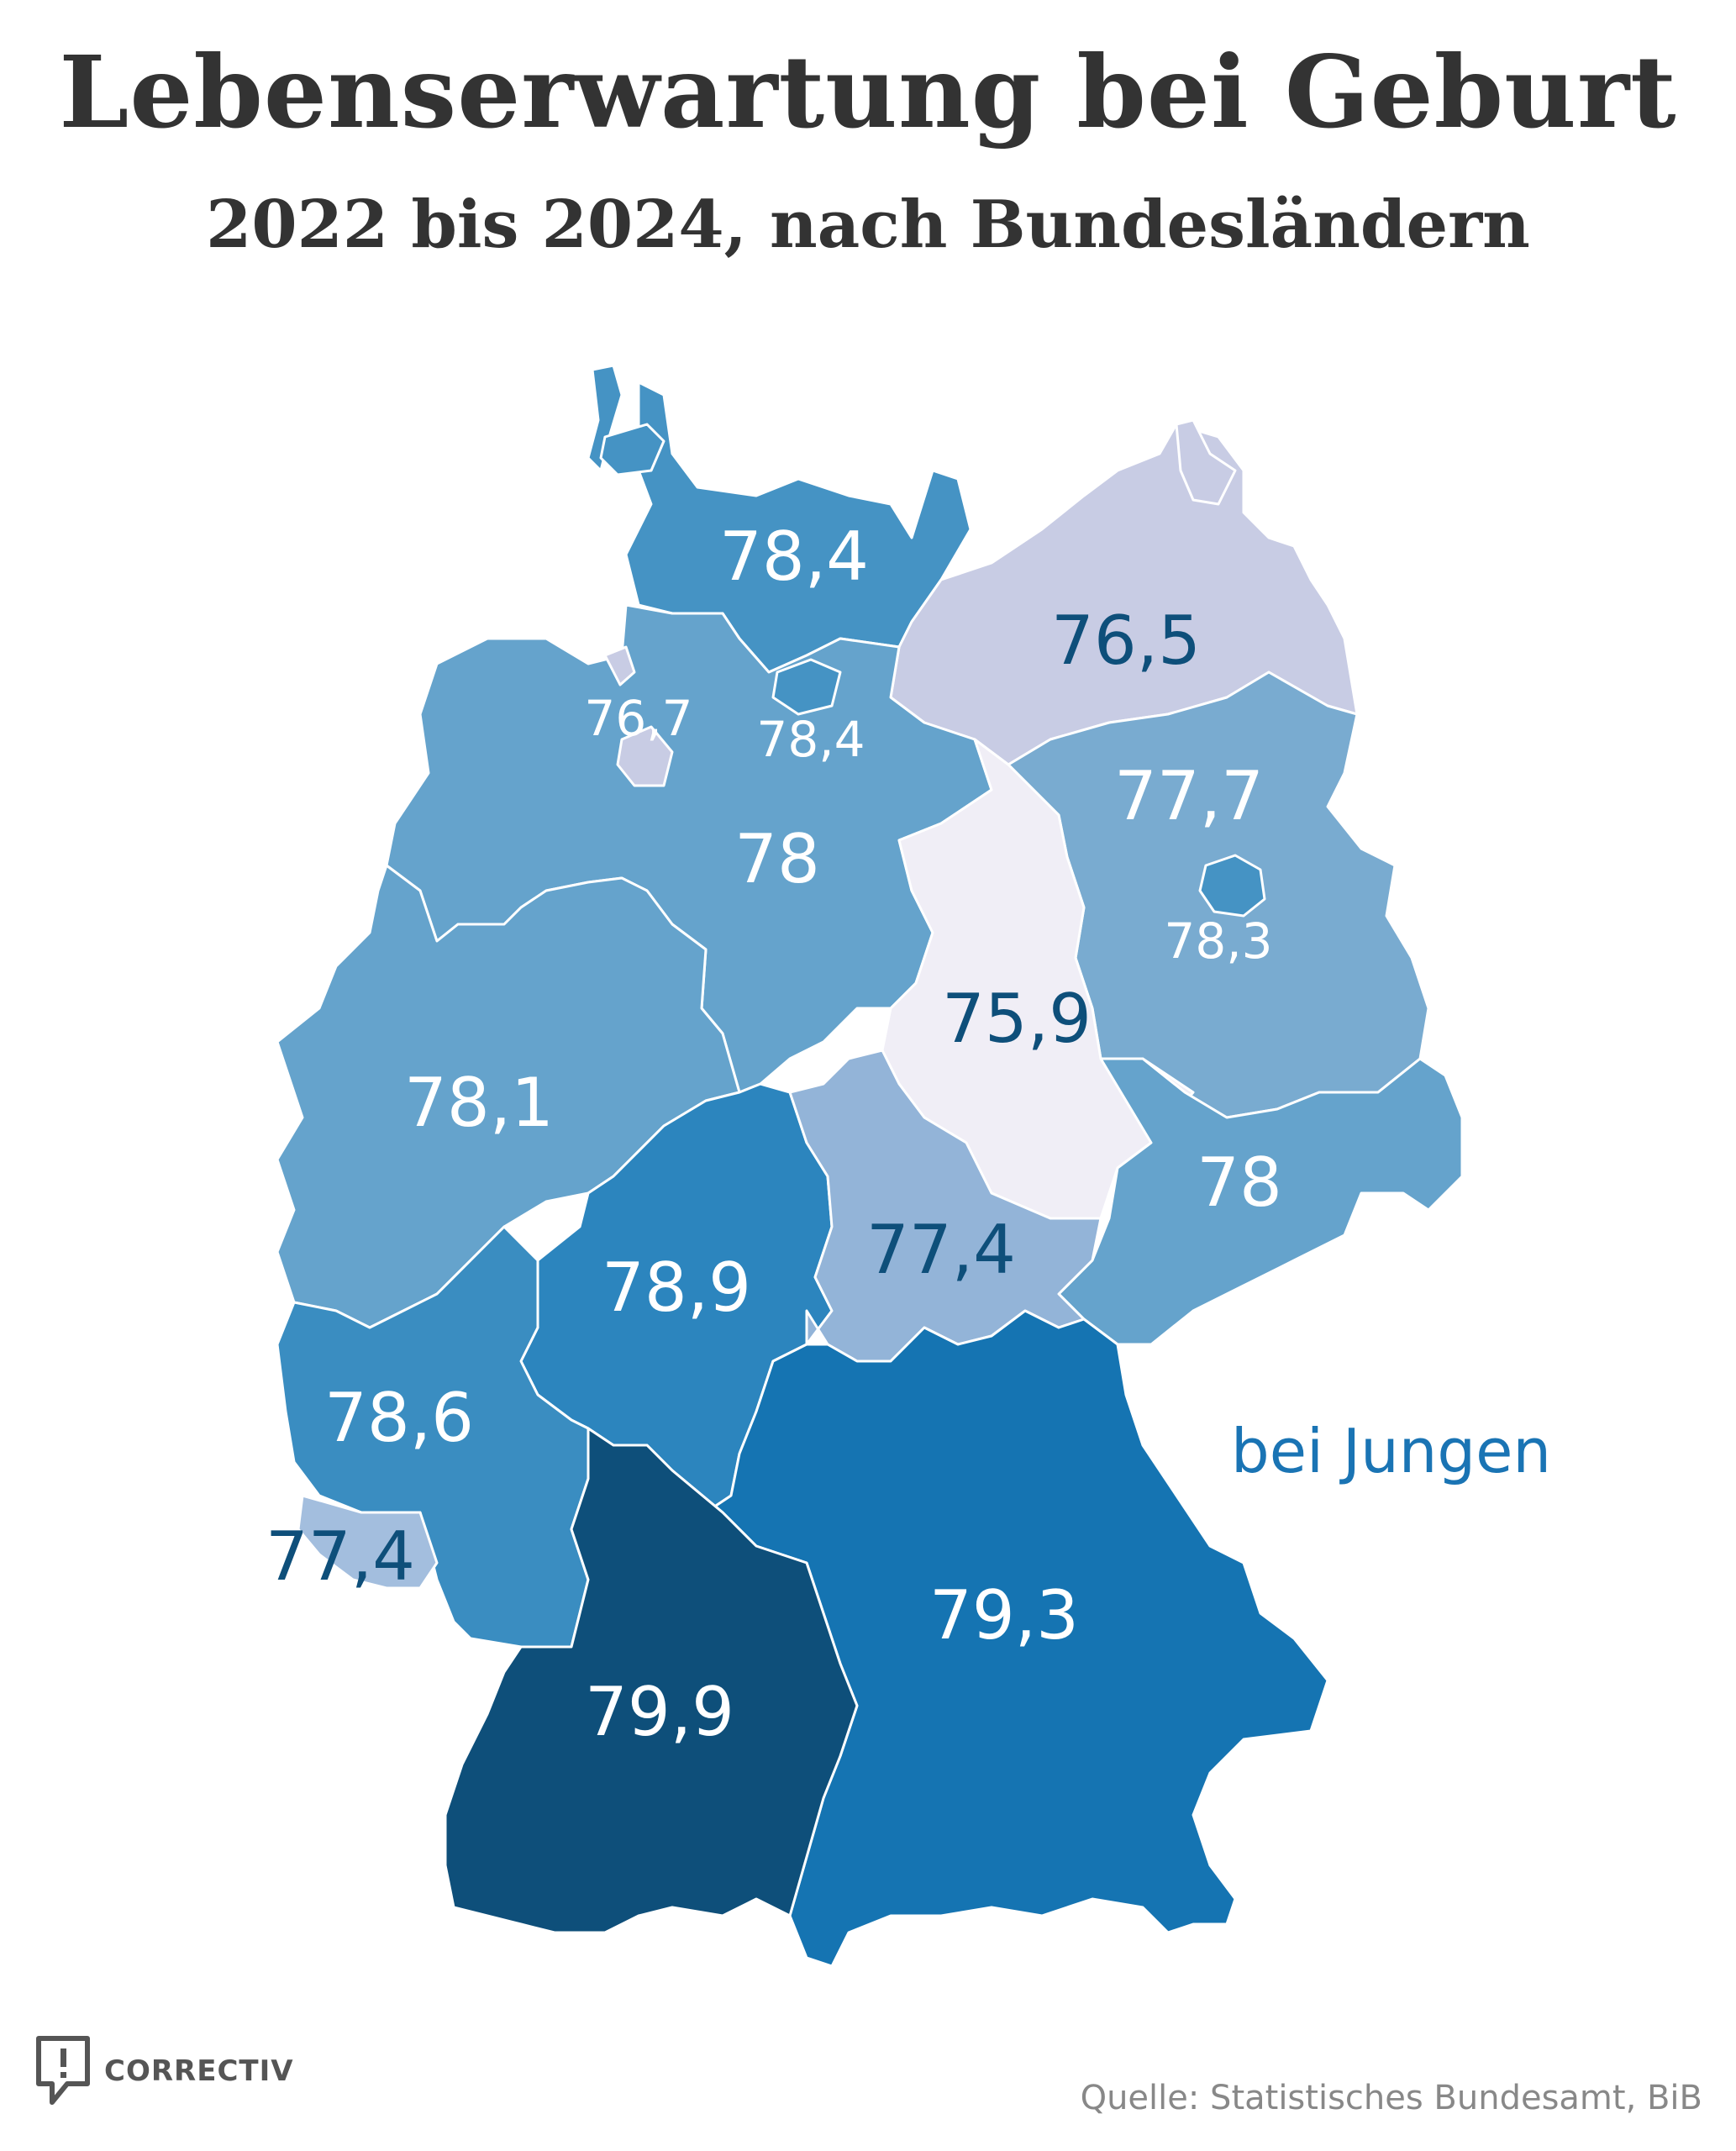 This screenshot has height=2151, width=1736. I want to click on logo-text: CORRECTIV, so click(199, 2071).